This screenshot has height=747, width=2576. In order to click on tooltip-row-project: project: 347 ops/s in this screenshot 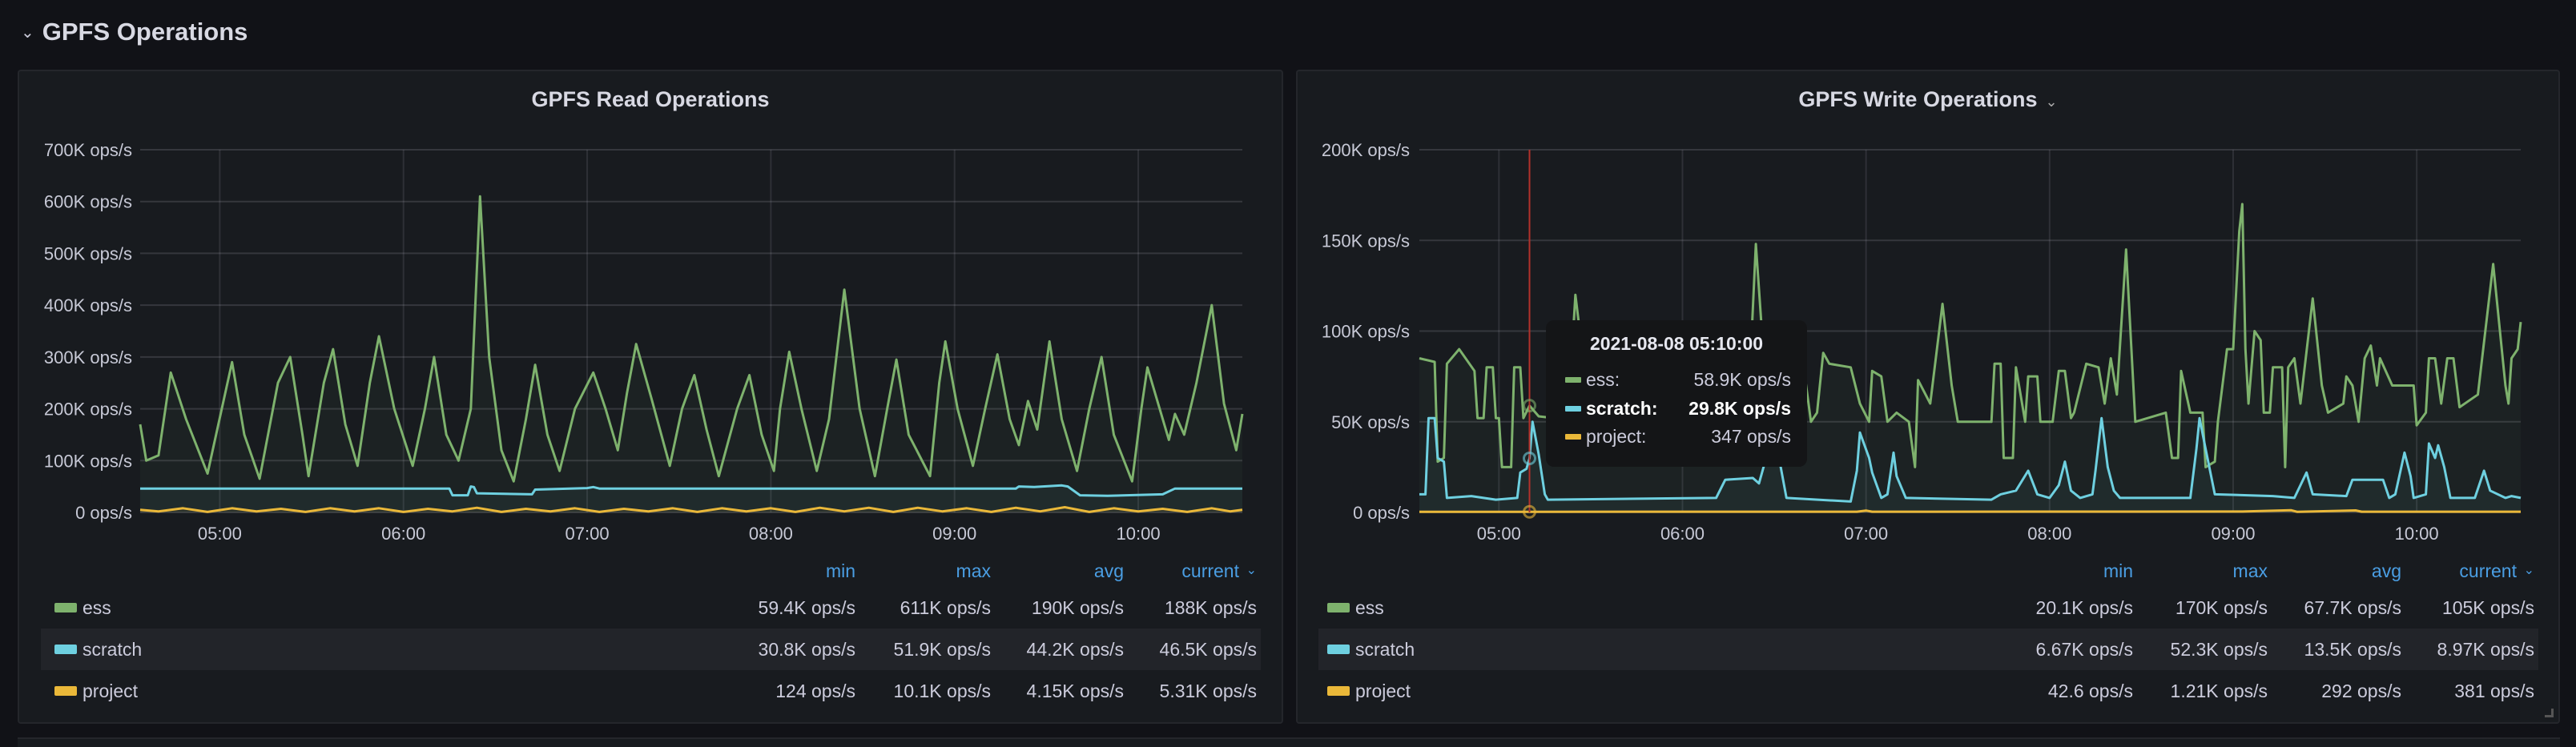, I will do `click(1678, 436)`.